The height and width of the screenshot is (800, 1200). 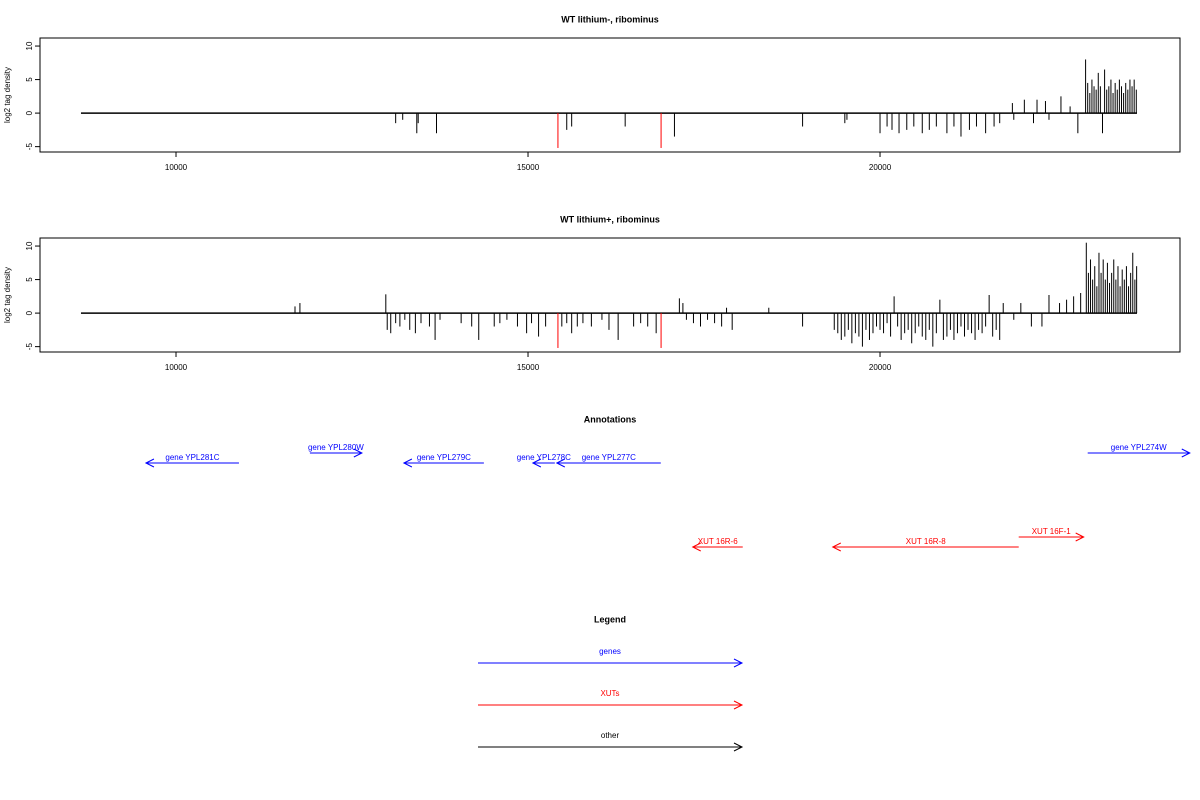 I want to click on chart-title: WT lithium-, ribominus, so click(x=610, y=19).